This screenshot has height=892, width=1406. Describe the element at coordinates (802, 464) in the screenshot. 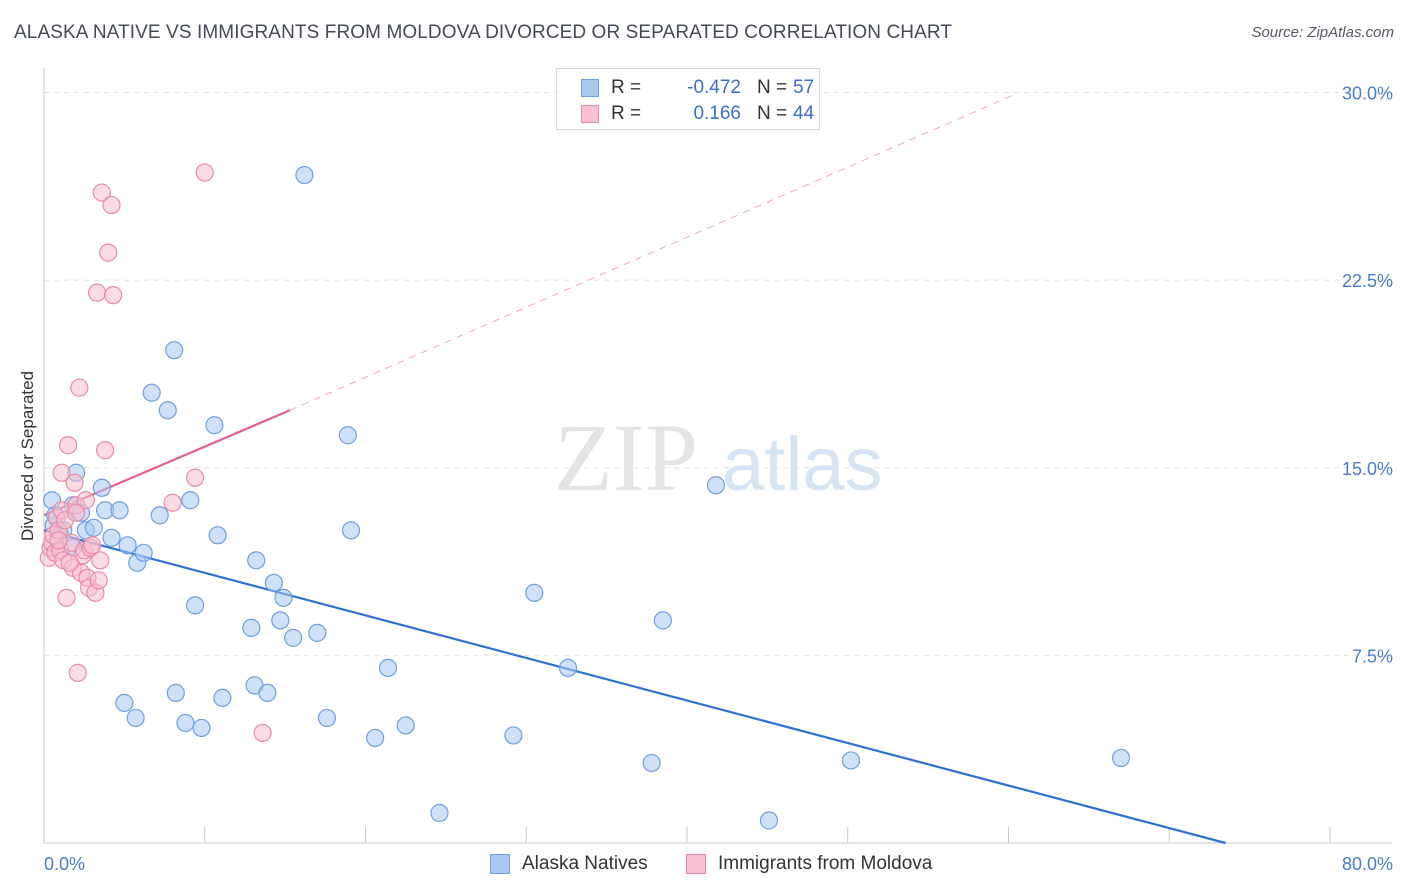

I see `watermark-atlas: atlas` at that location.